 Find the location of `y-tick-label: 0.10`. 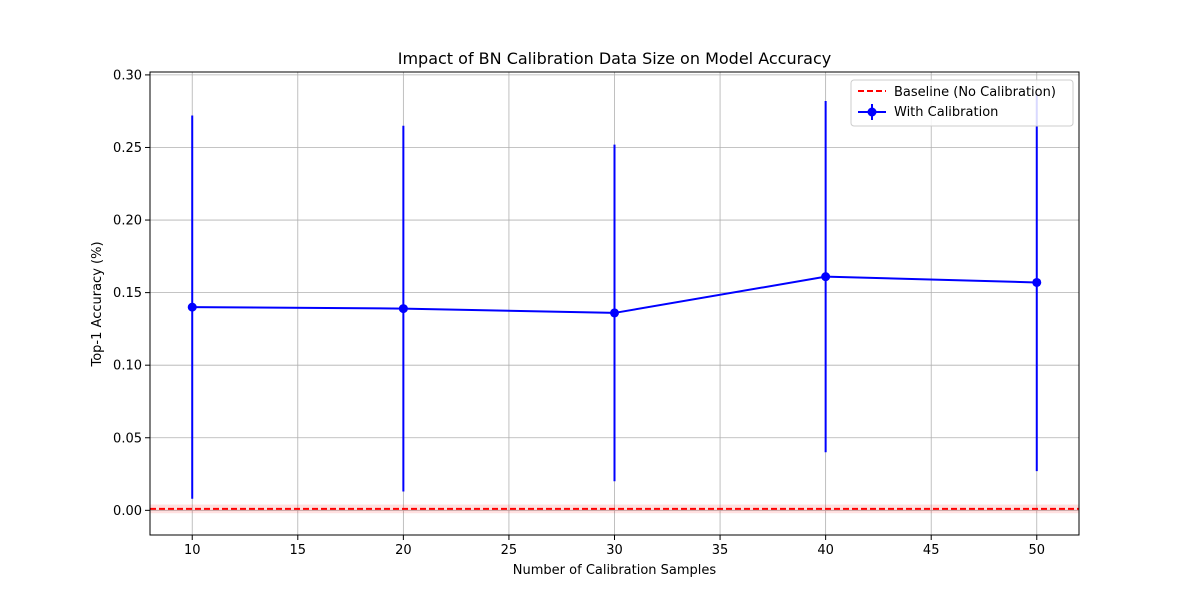

y-tick-label: 0.10 is located at coordinates (127, 366).